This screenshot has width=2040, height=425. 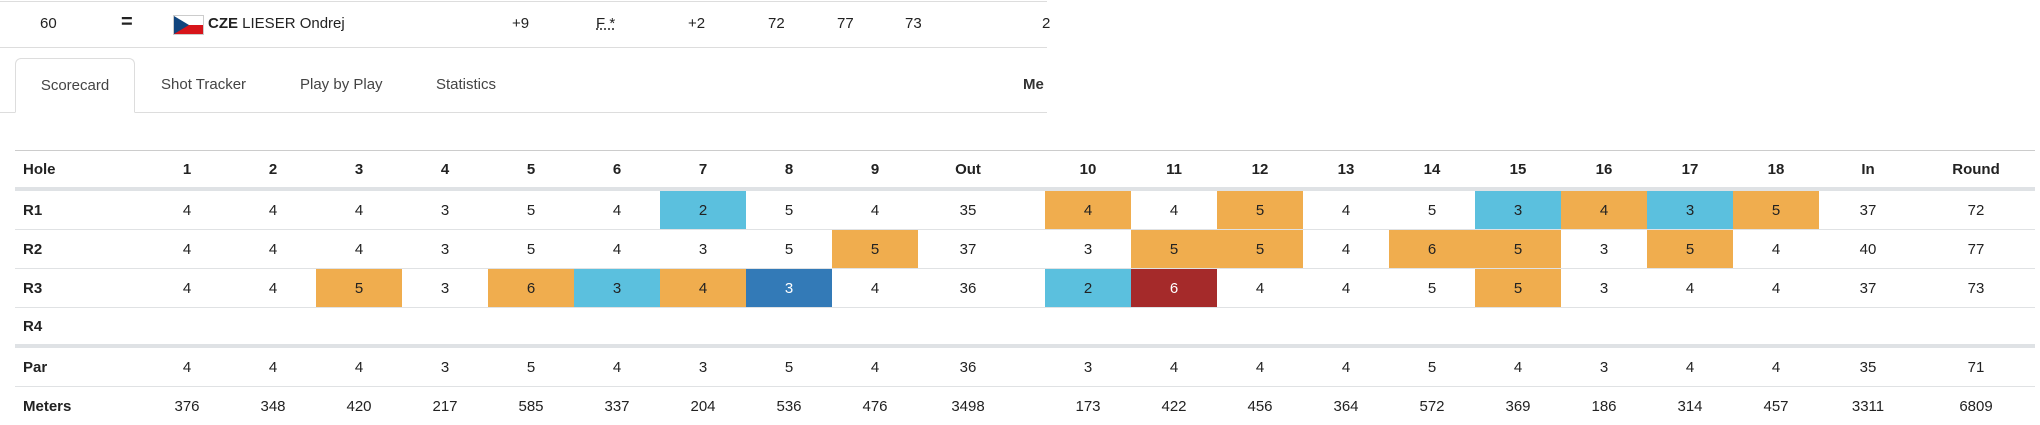 I want to click on header-cell: In, so click(x=1868, y=170).